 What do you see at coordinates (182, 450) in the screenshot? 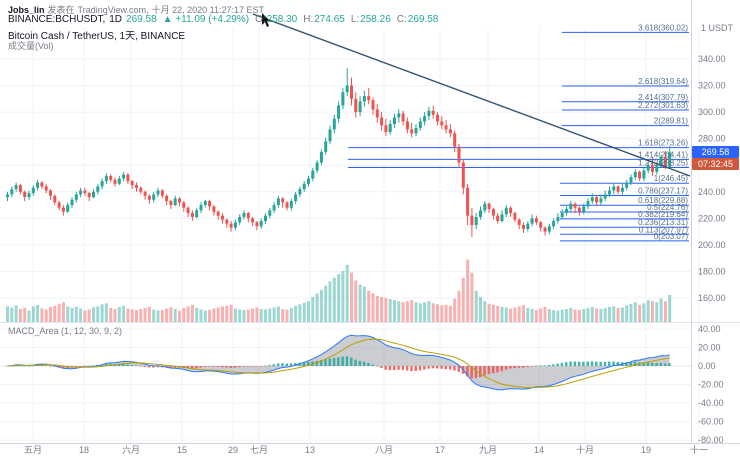
I see `svg-text: 15` at bounding box center [182, 450].